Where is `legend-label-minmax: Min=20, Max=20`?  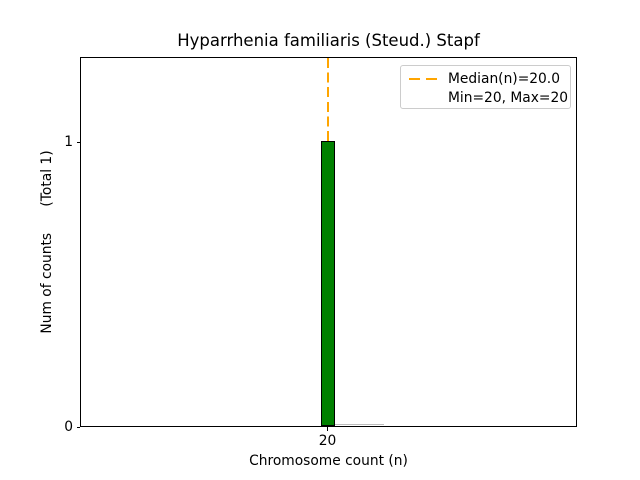
legend-label-minmax: Min=20, Max=20 is located at coordinates (508, 98).